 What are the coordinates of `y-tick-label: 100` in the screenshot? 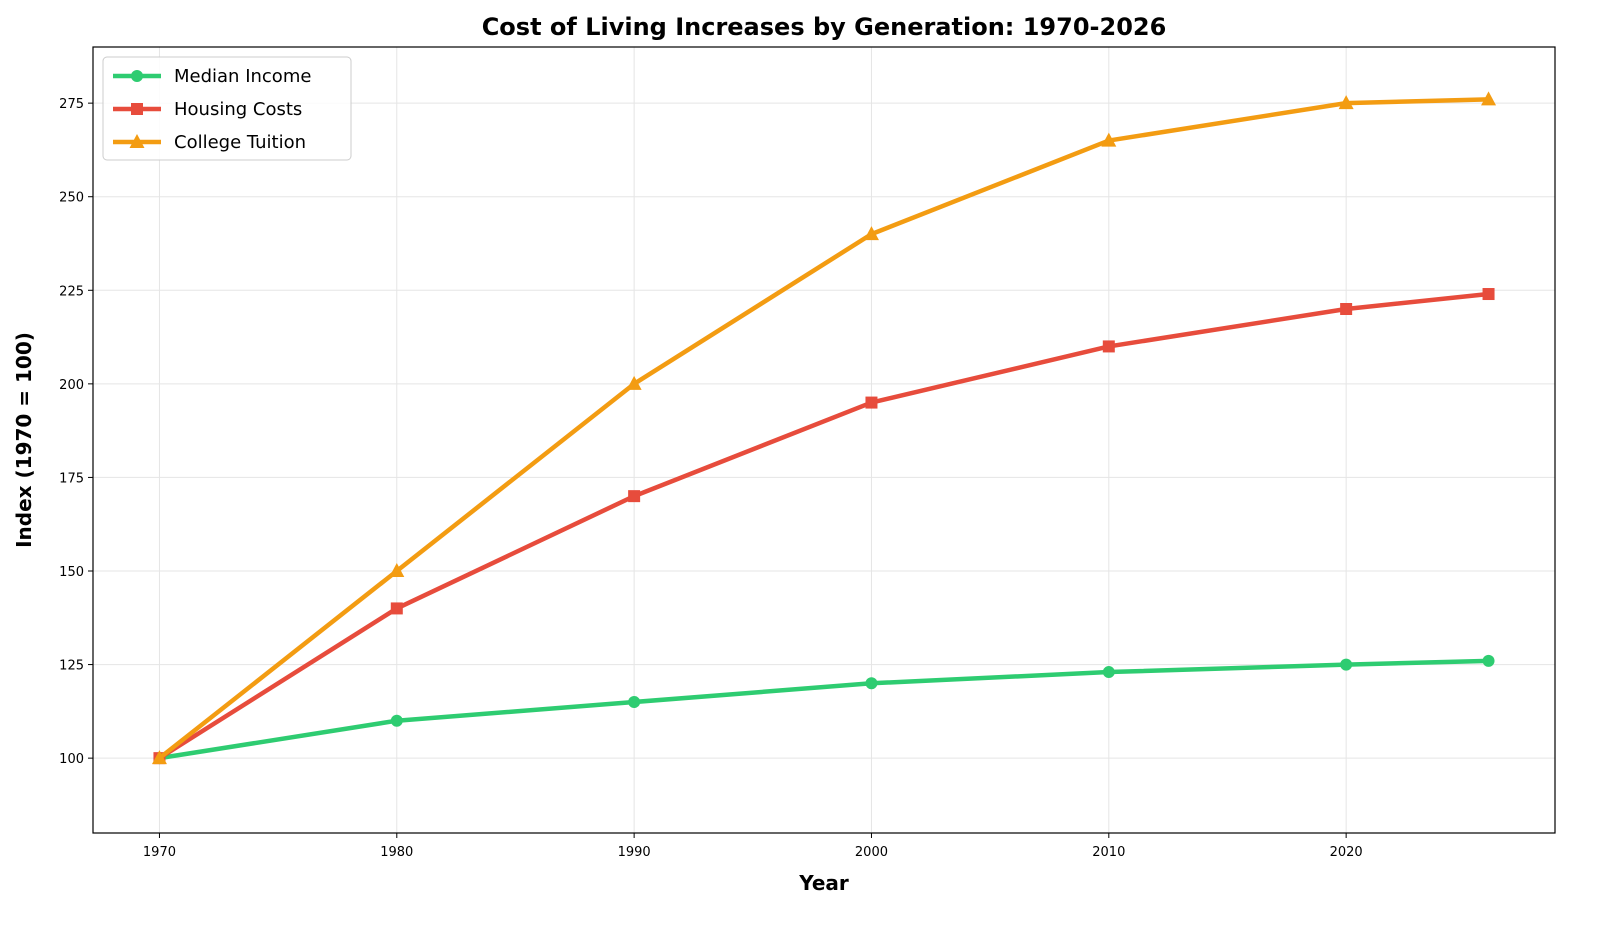 It's located at (71, 759).